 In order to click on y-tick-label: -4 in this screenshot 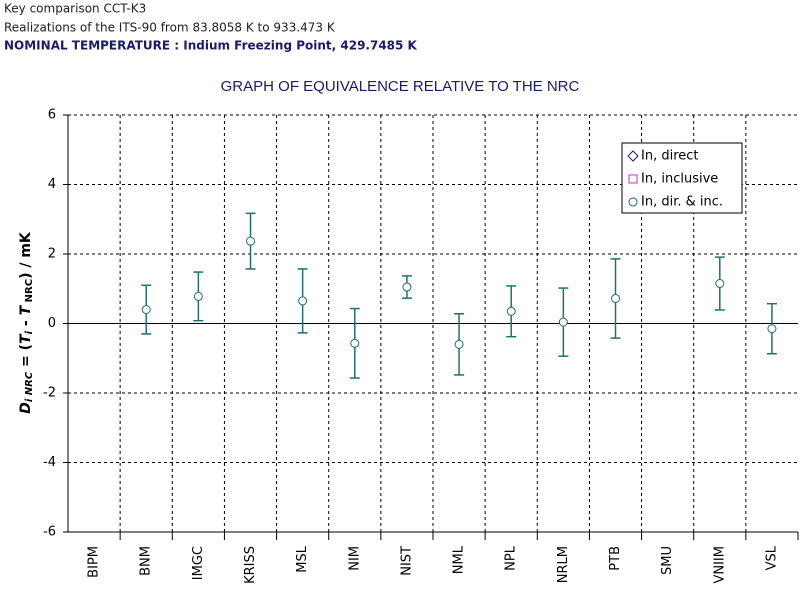, I will do `click(49, 462)`.